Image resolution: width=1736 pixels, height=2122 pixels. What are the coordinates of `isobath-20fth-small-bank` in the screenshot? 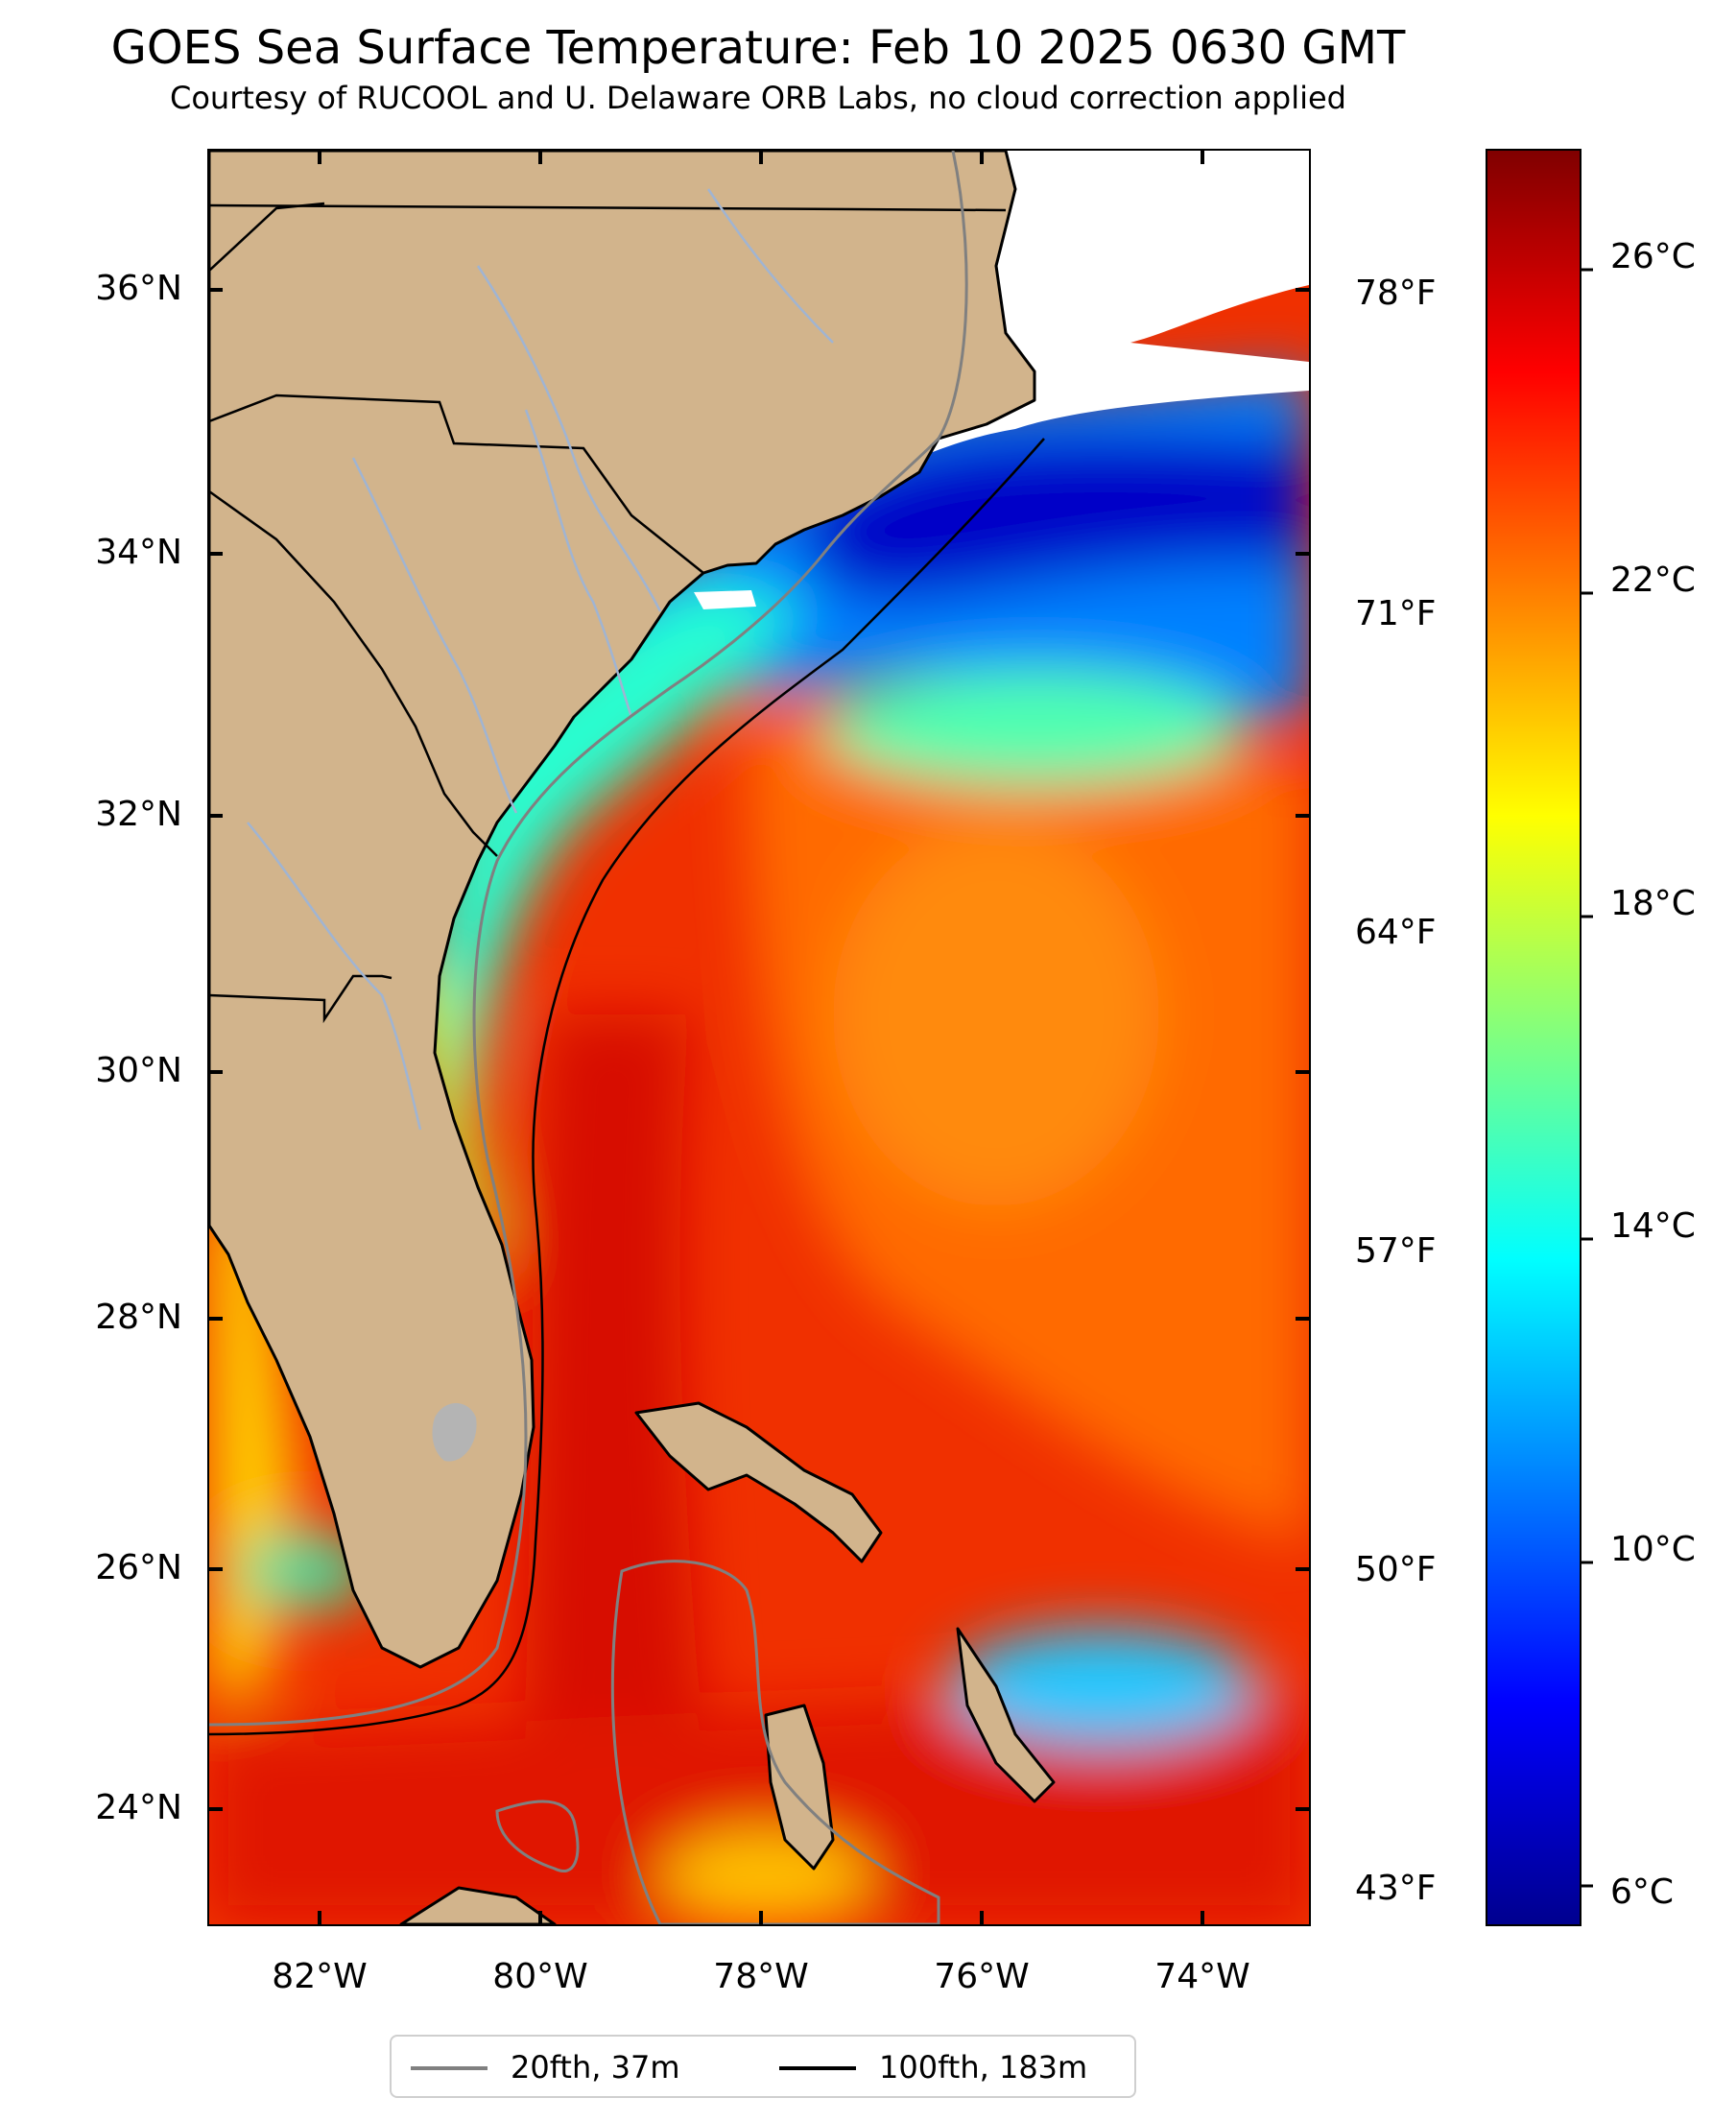 It's located at (537, 1836).